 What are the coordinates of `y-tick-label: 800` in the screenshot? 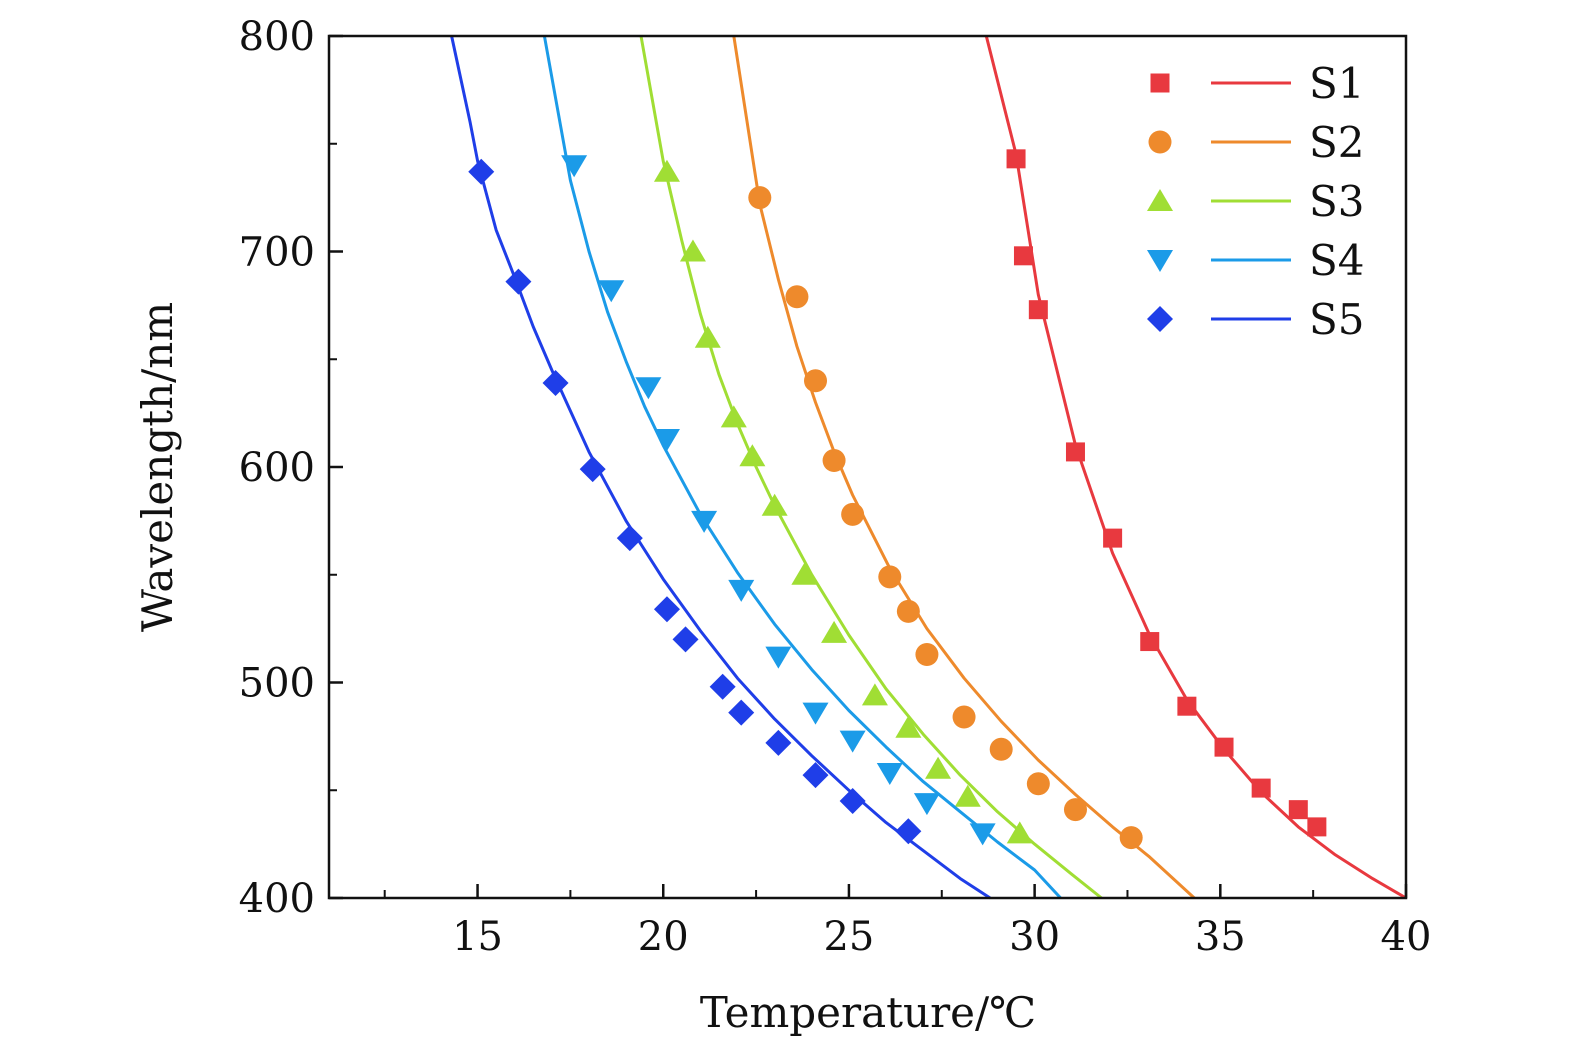 It's located at (277, 37).